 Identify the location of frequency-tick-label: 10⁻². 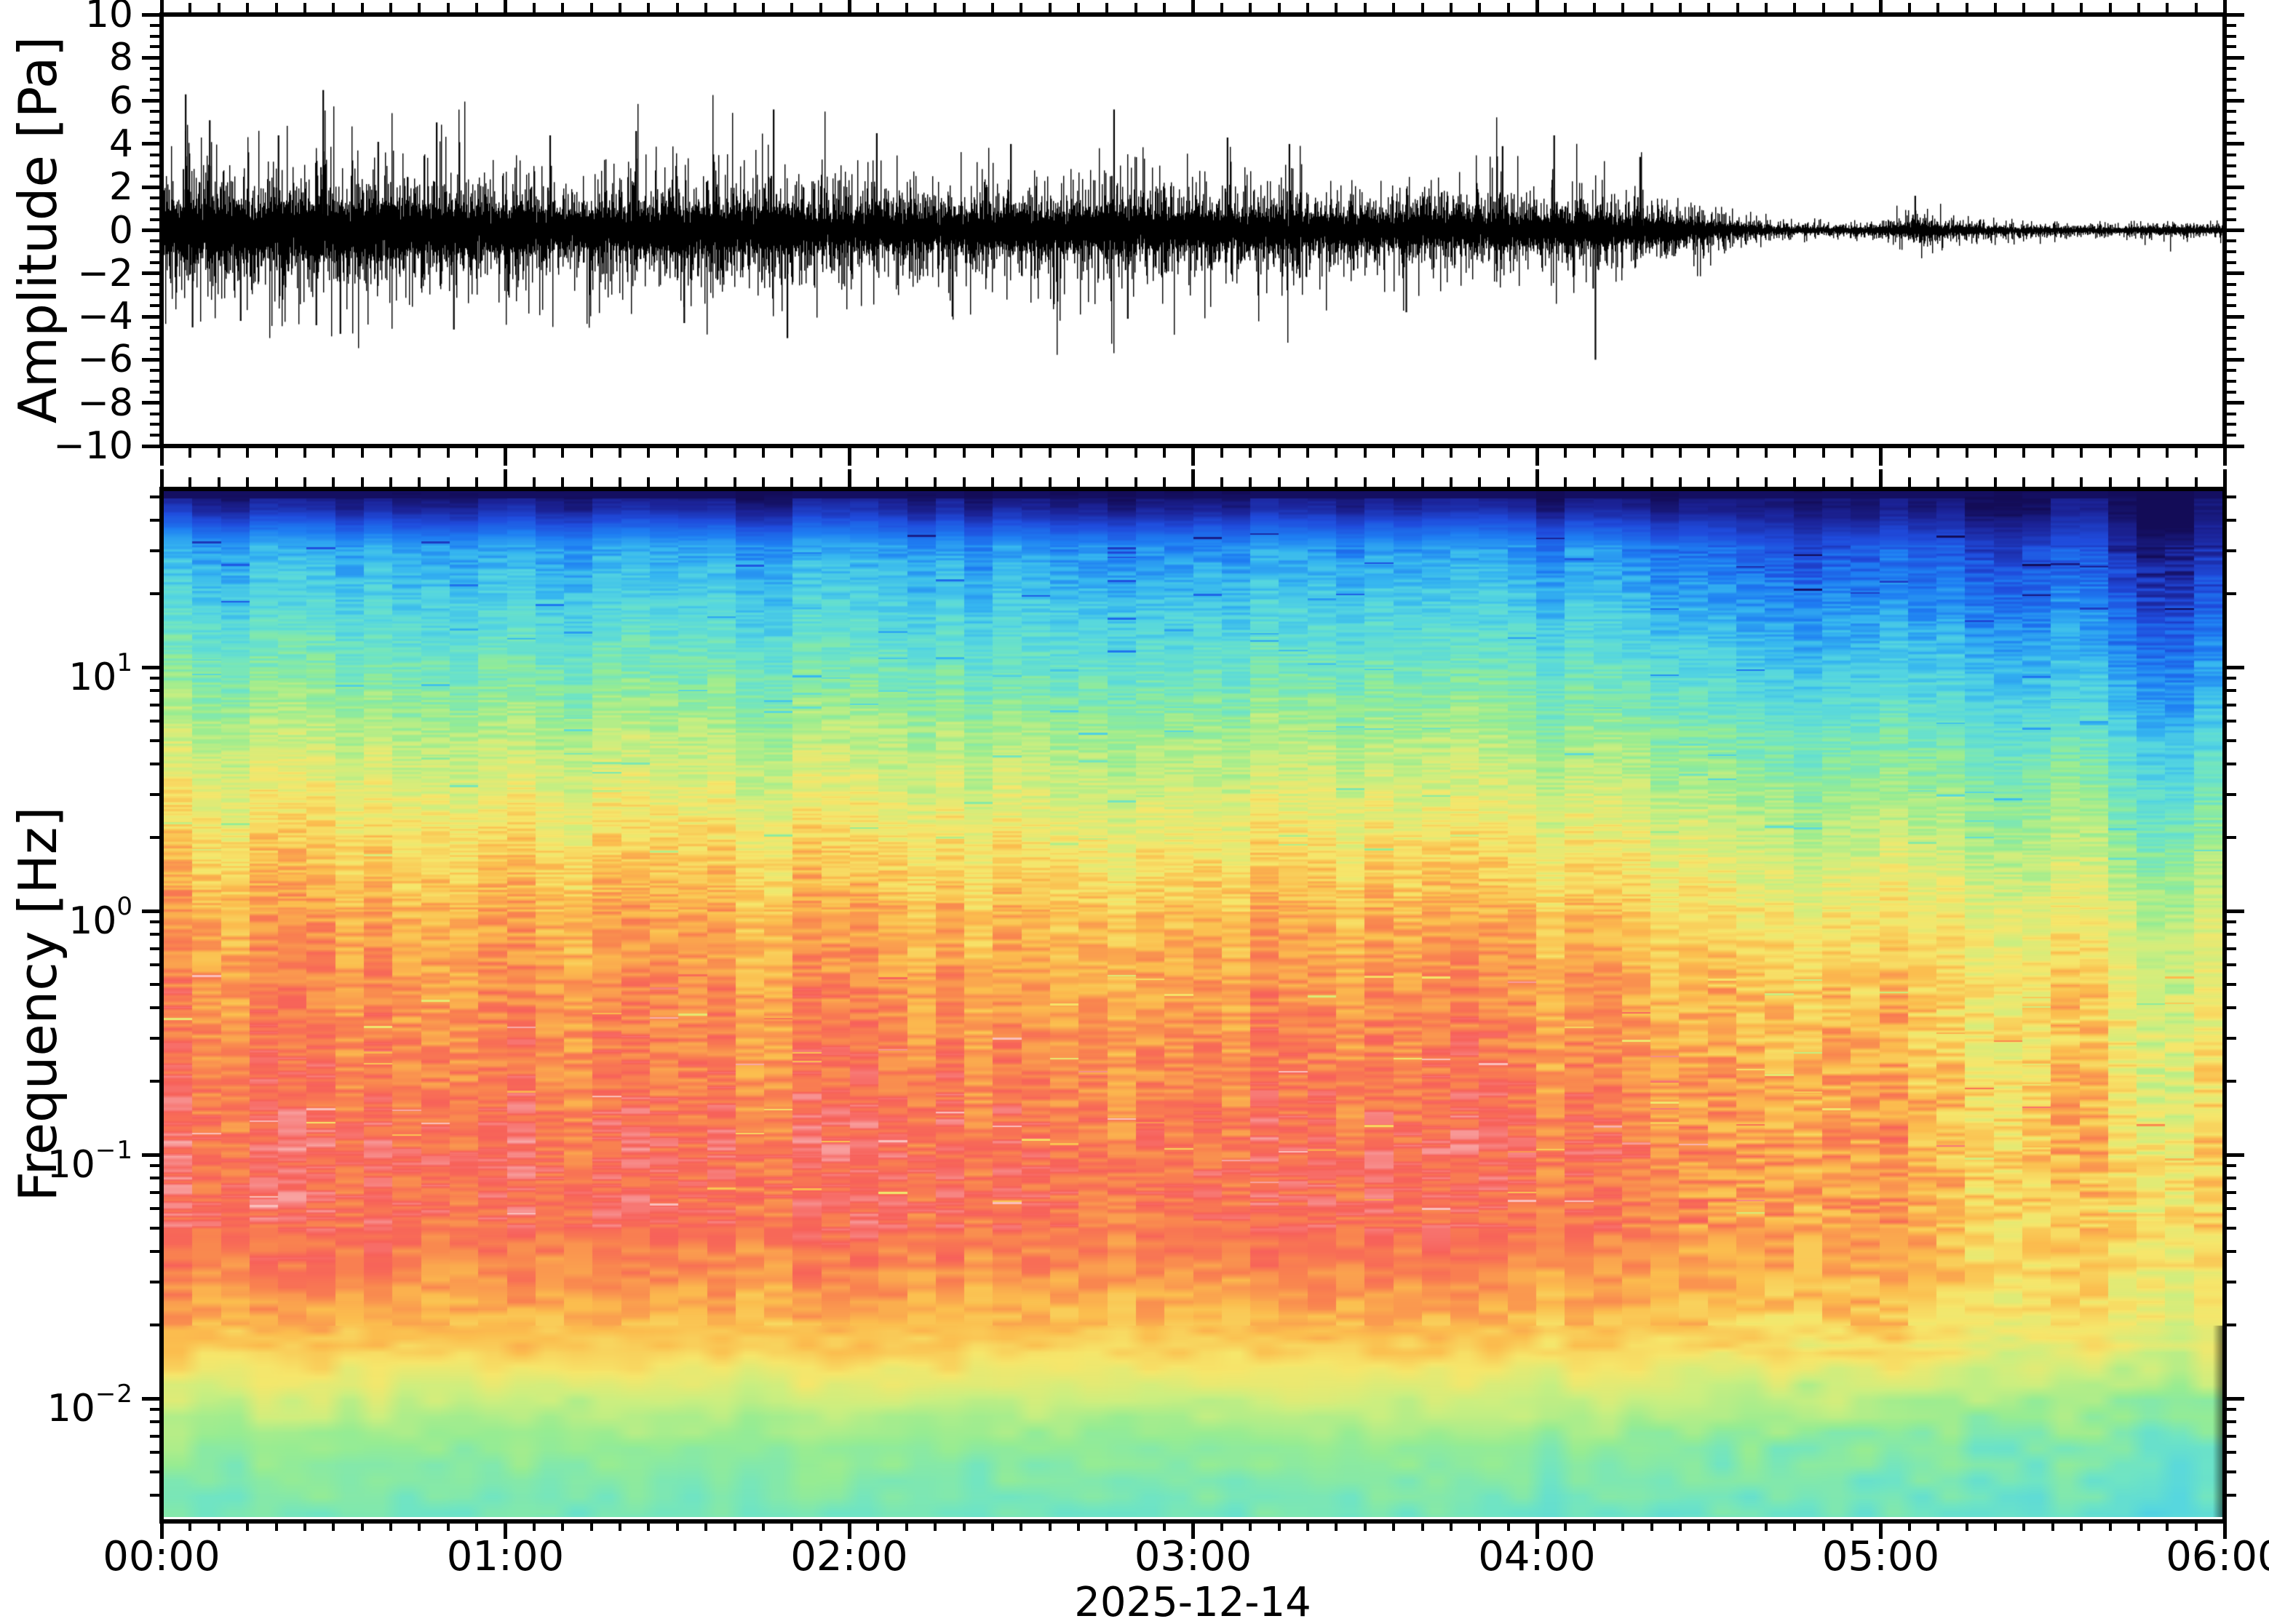
(90, 1405).